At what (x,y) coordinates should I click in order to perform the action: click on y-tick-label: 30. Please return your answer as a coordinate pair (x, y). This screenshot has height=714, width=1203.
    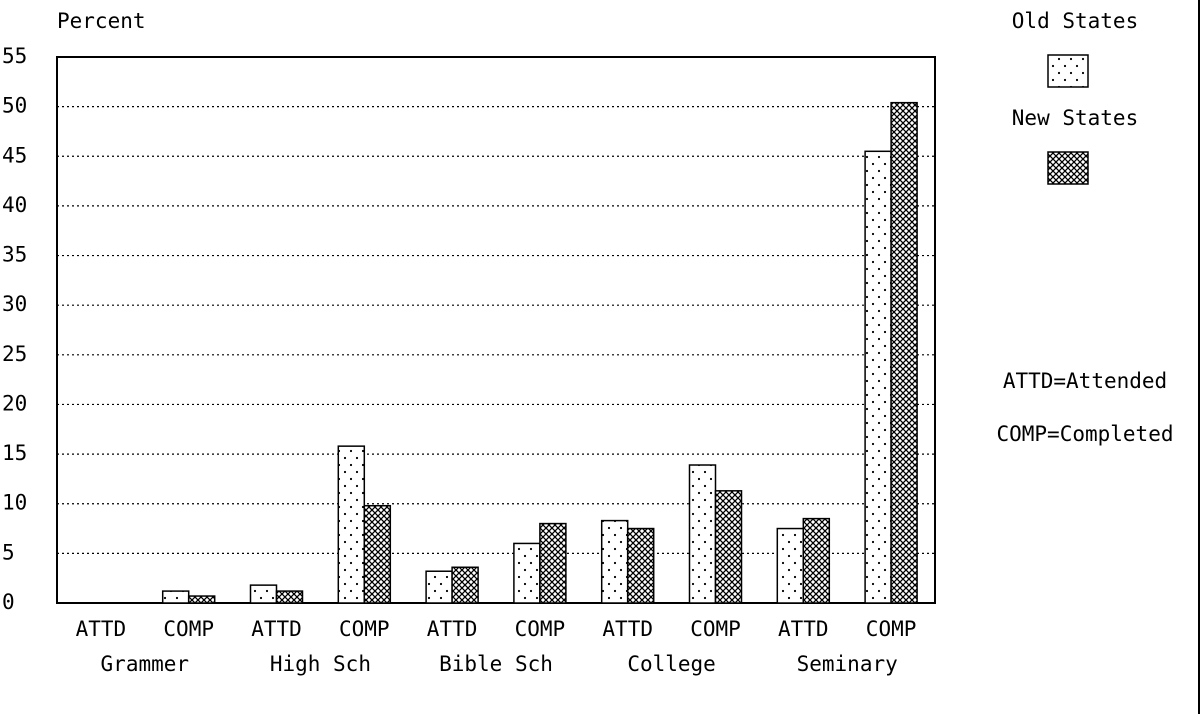
    Looking at the image, I should click on (14, 304).